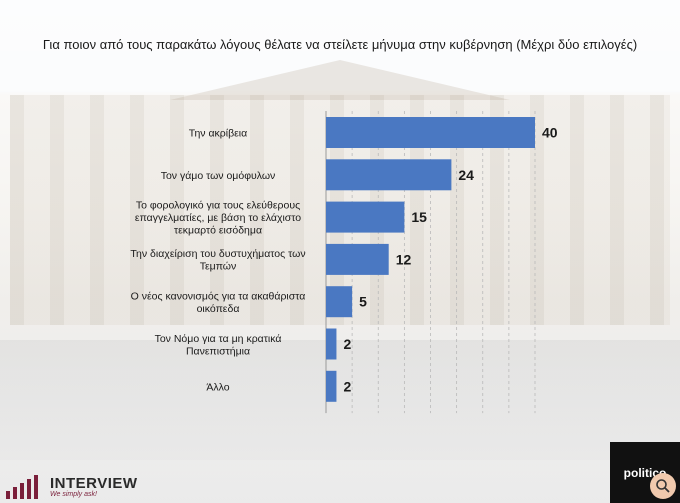 This screenshot has width=680, height=503. Describe the element at coordinates (218, 339) in the screenshot. I see `category-label: Τον Νόμο για τα μη κρατικά` at that location.